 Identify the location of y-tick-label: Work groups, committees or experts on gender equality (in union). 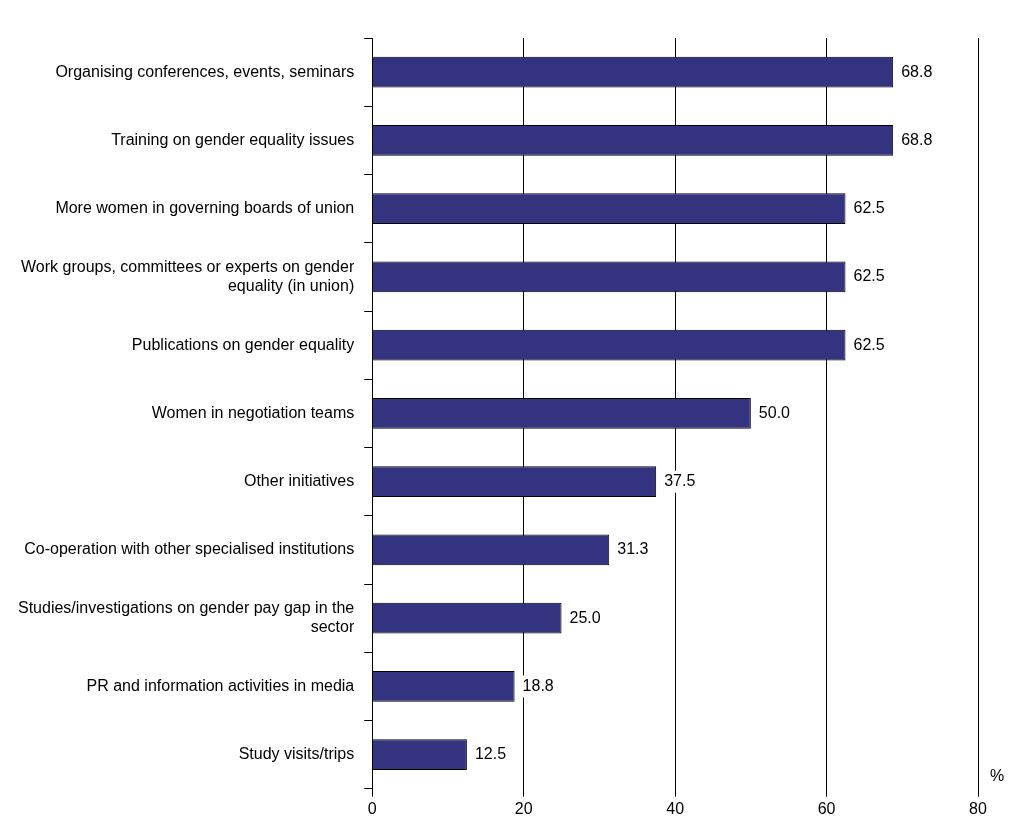
(188, 275).